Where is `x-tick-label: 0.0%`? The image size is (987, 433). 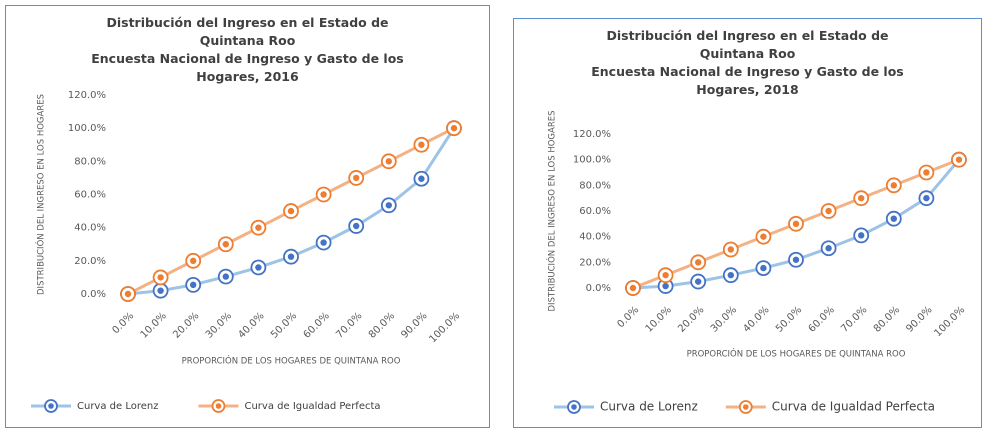
x-tick-label: 0.0% is located at coordinates (628, 317).